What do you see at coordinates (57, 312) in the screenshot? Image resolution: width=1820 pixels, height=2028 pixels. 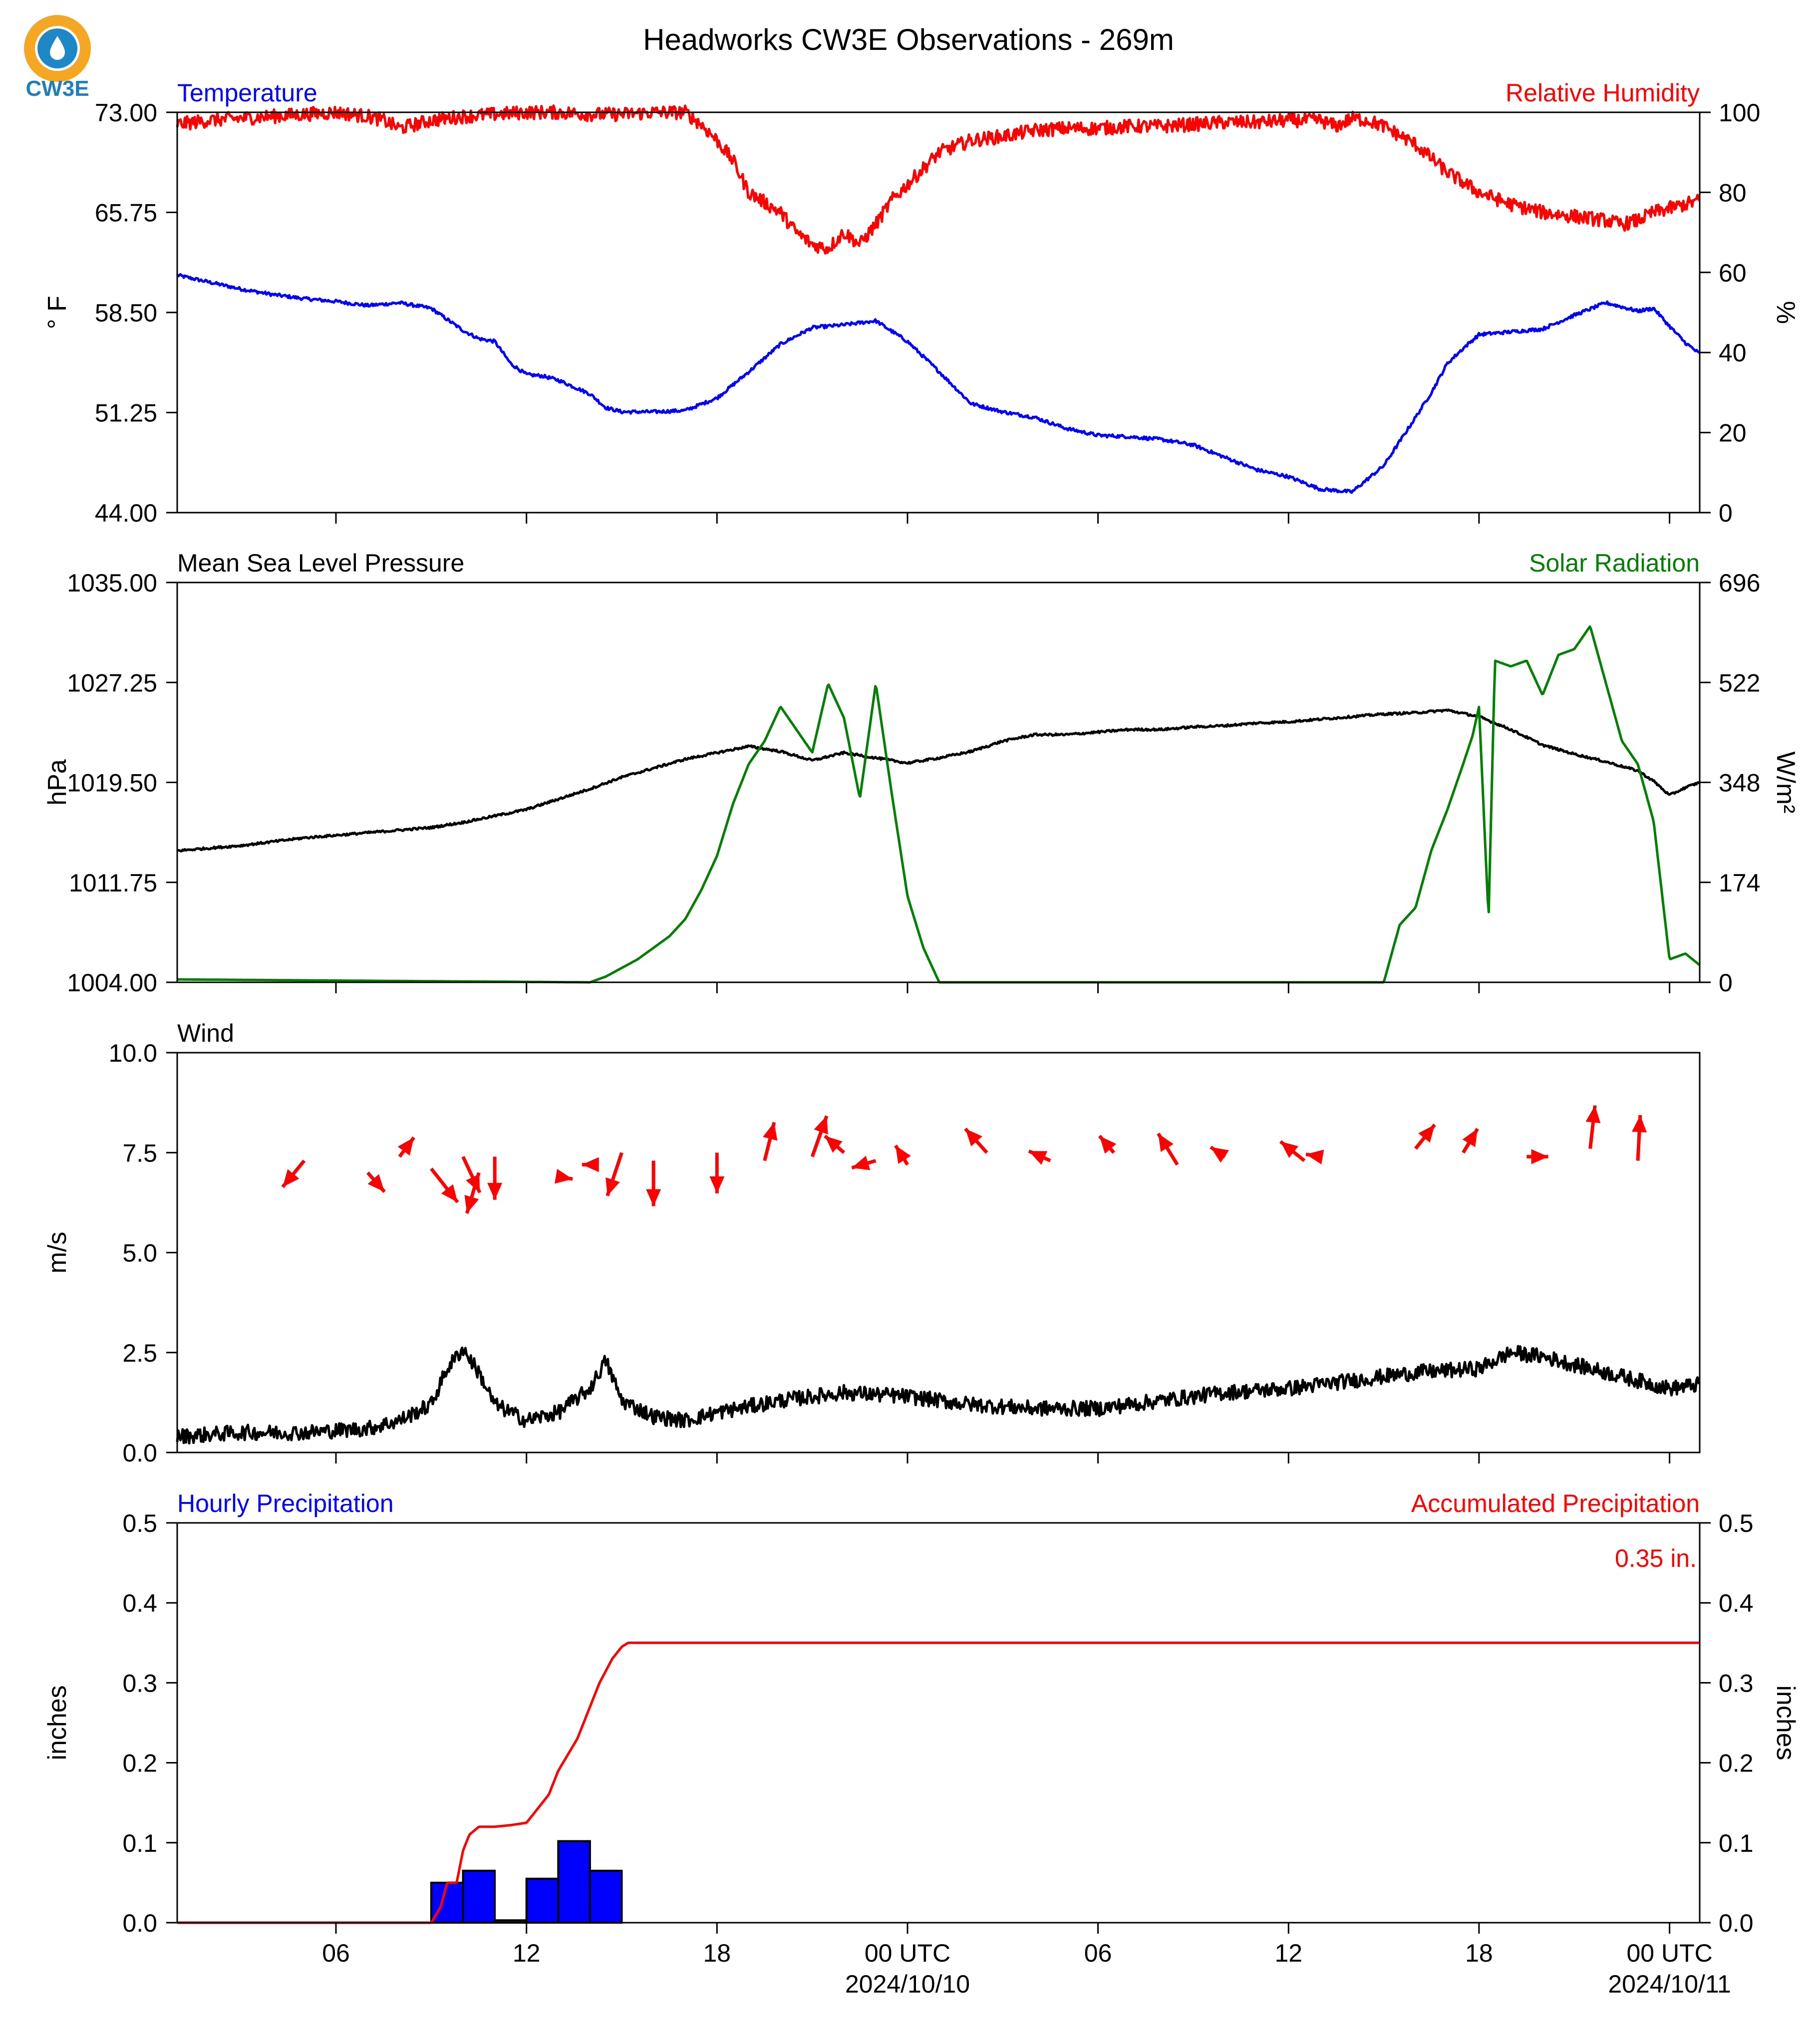 I see `y-axis-label-left: ° F` at bounding box center [57, 312].